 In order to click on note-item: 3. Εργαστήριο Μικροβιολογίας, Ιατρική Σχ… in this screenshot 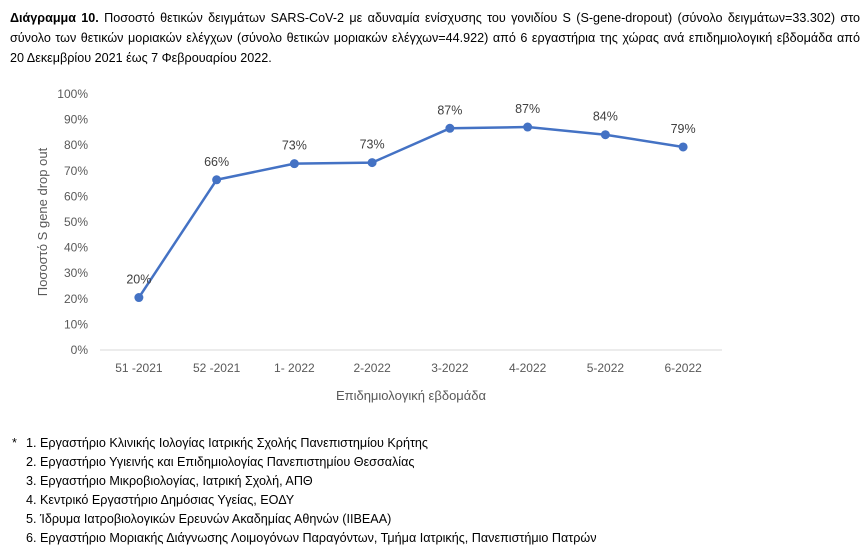, I will do `click(304, 481)`.